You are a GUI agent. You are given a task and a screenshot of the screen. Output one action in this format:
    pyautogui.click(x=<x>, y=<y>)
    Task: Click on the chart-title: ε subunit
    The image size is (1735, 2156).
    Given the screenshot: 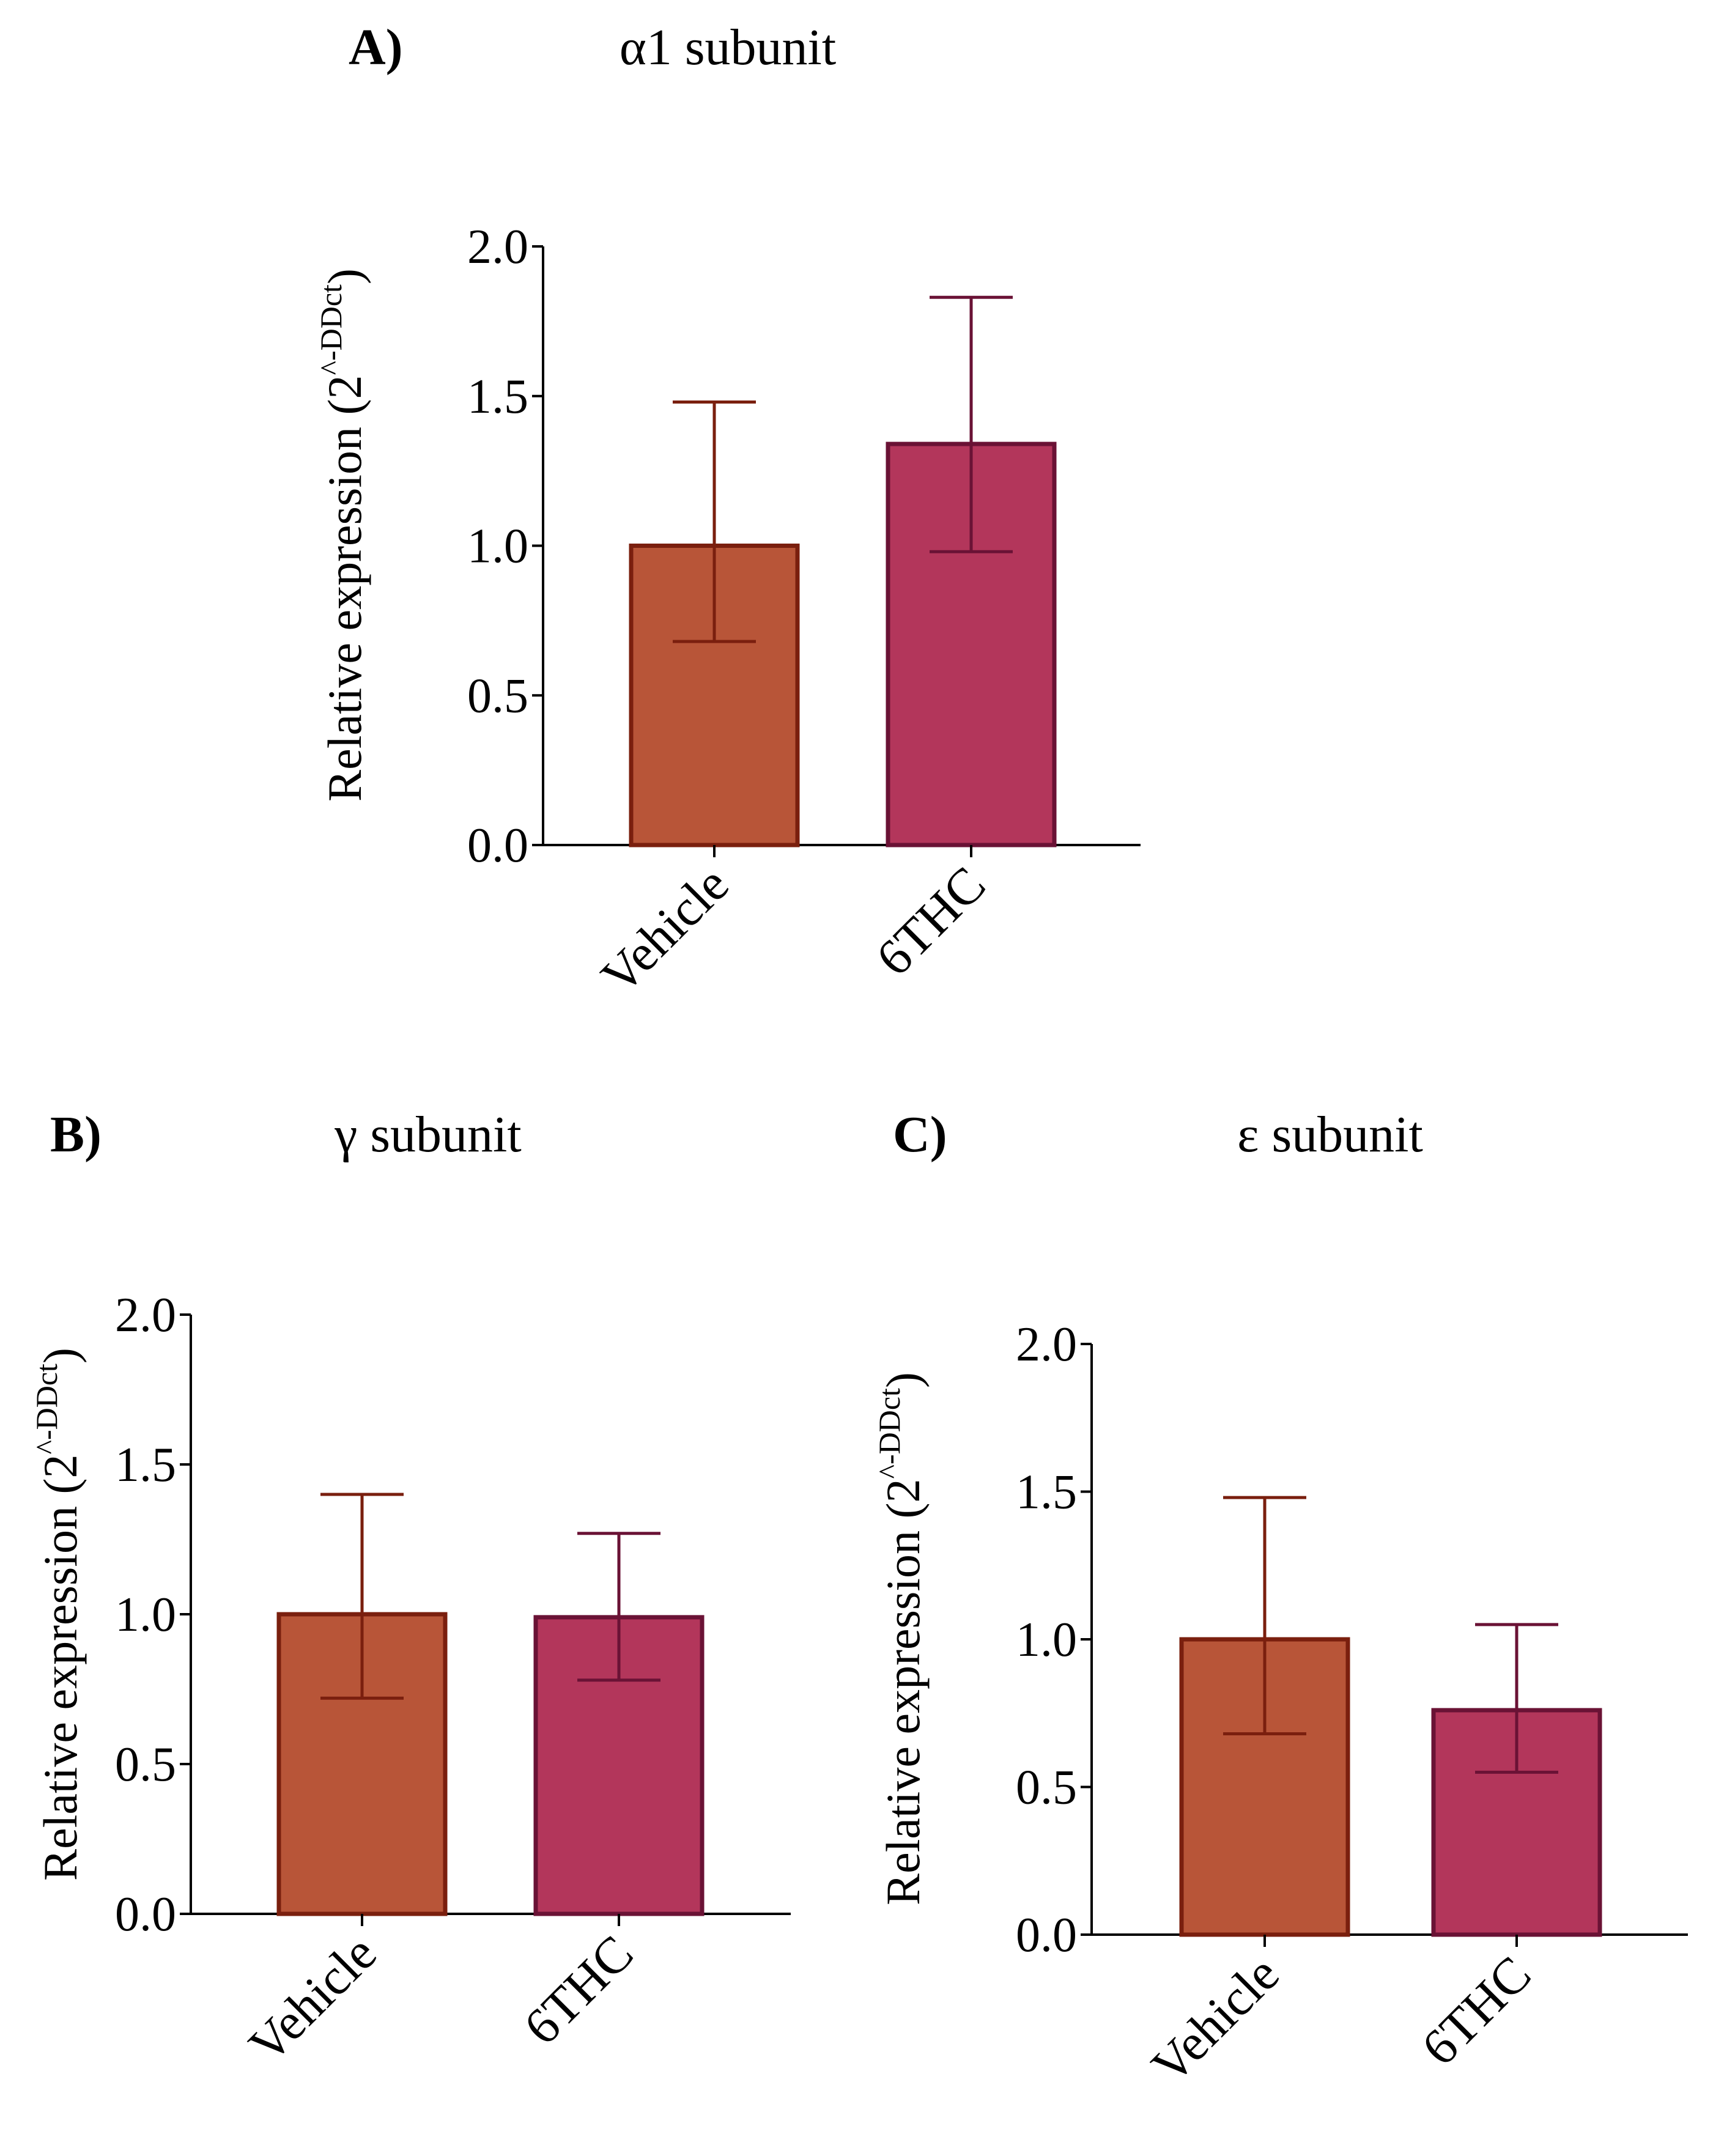 What is the action you would take?
    pyautogui.click(x=1330, y=1134)
    